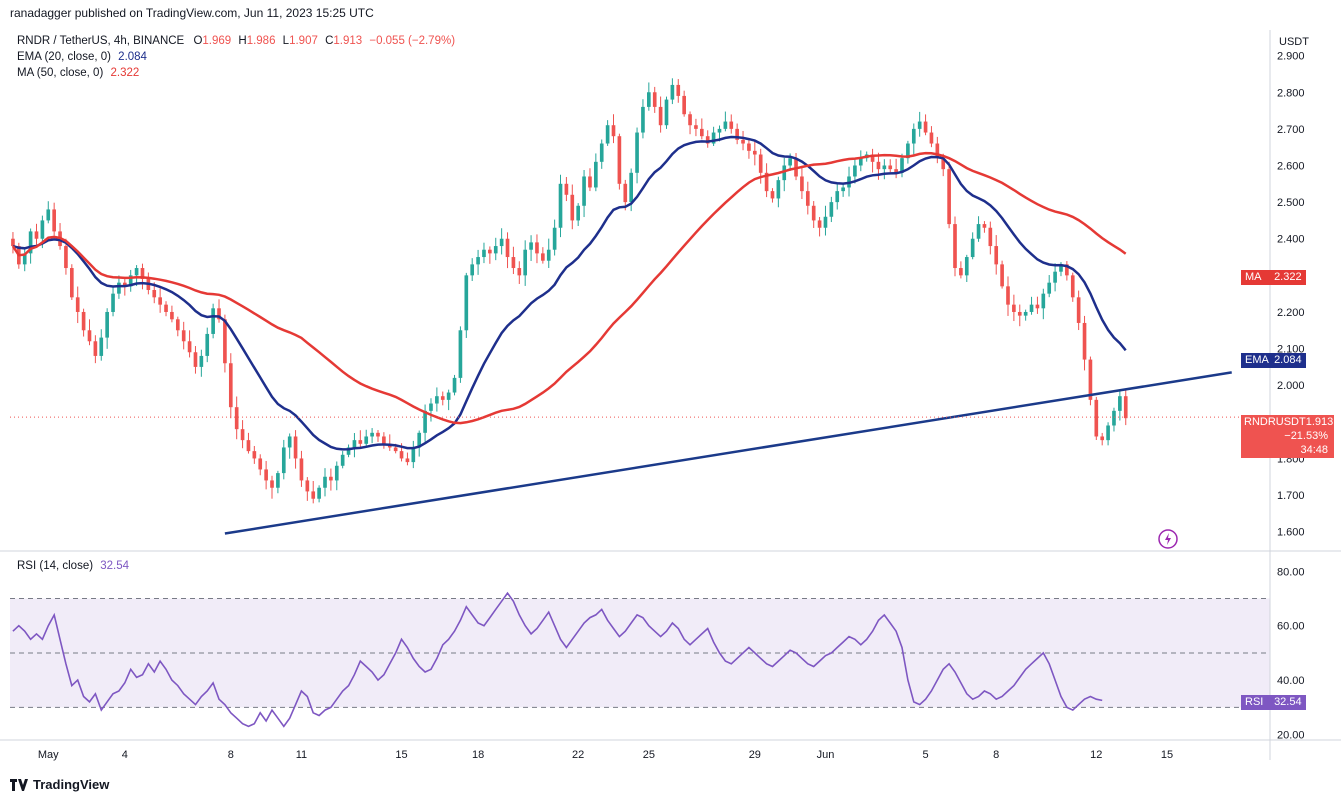 This screenshot has height=803, width=1341. What do you see at coordinates (1291, 130) in the screenshot?
I see `price-axis-tick: 2.700` at bounding box center [1291, 130].